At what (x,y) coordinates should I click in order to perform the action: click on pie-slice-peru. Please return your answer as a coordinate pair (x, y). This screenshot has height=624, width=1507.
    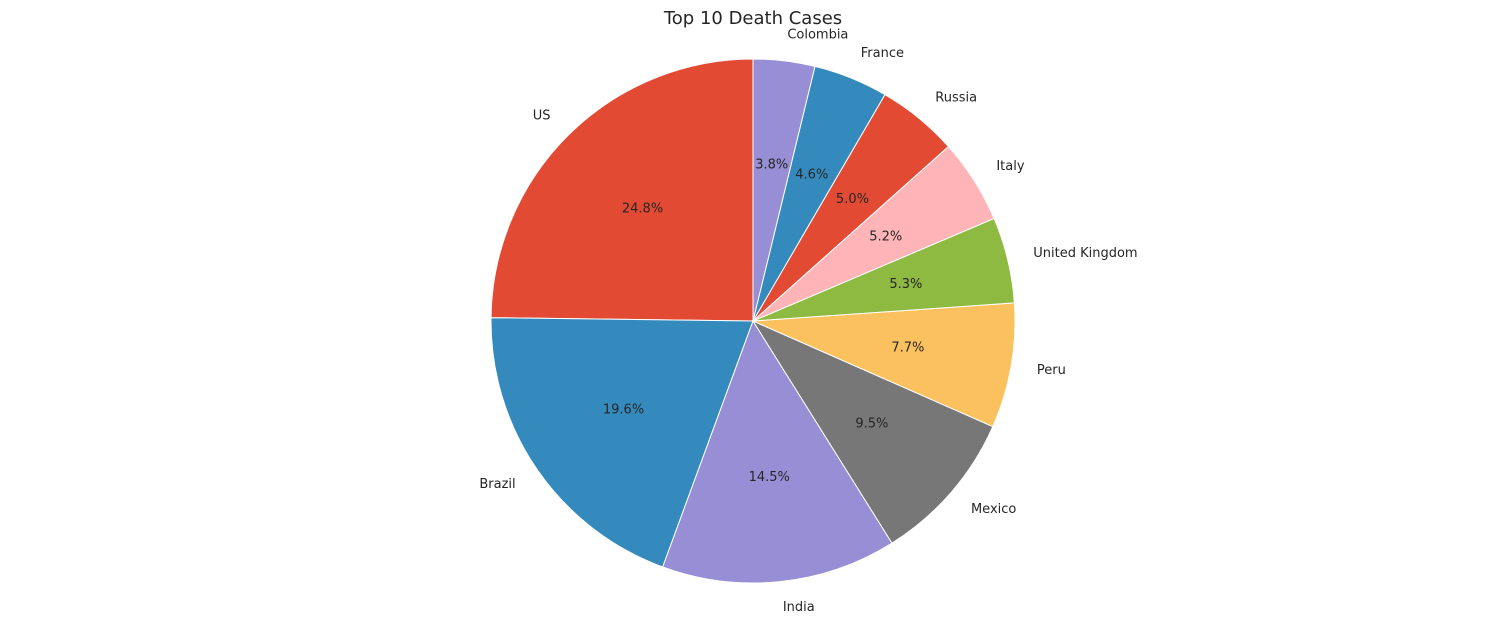
    Looking at the image, I should click on (884, 365).